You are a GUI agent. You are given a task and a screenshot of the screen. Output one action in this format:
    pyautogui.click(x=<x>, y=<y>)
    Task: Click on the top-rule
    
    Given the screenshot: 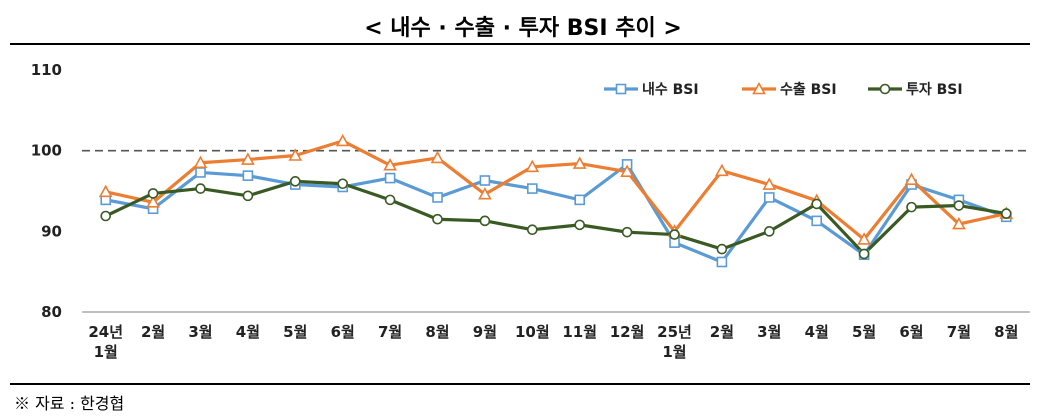 What is the action you would take?
    pyautogui.click(x=520, y=44)
    